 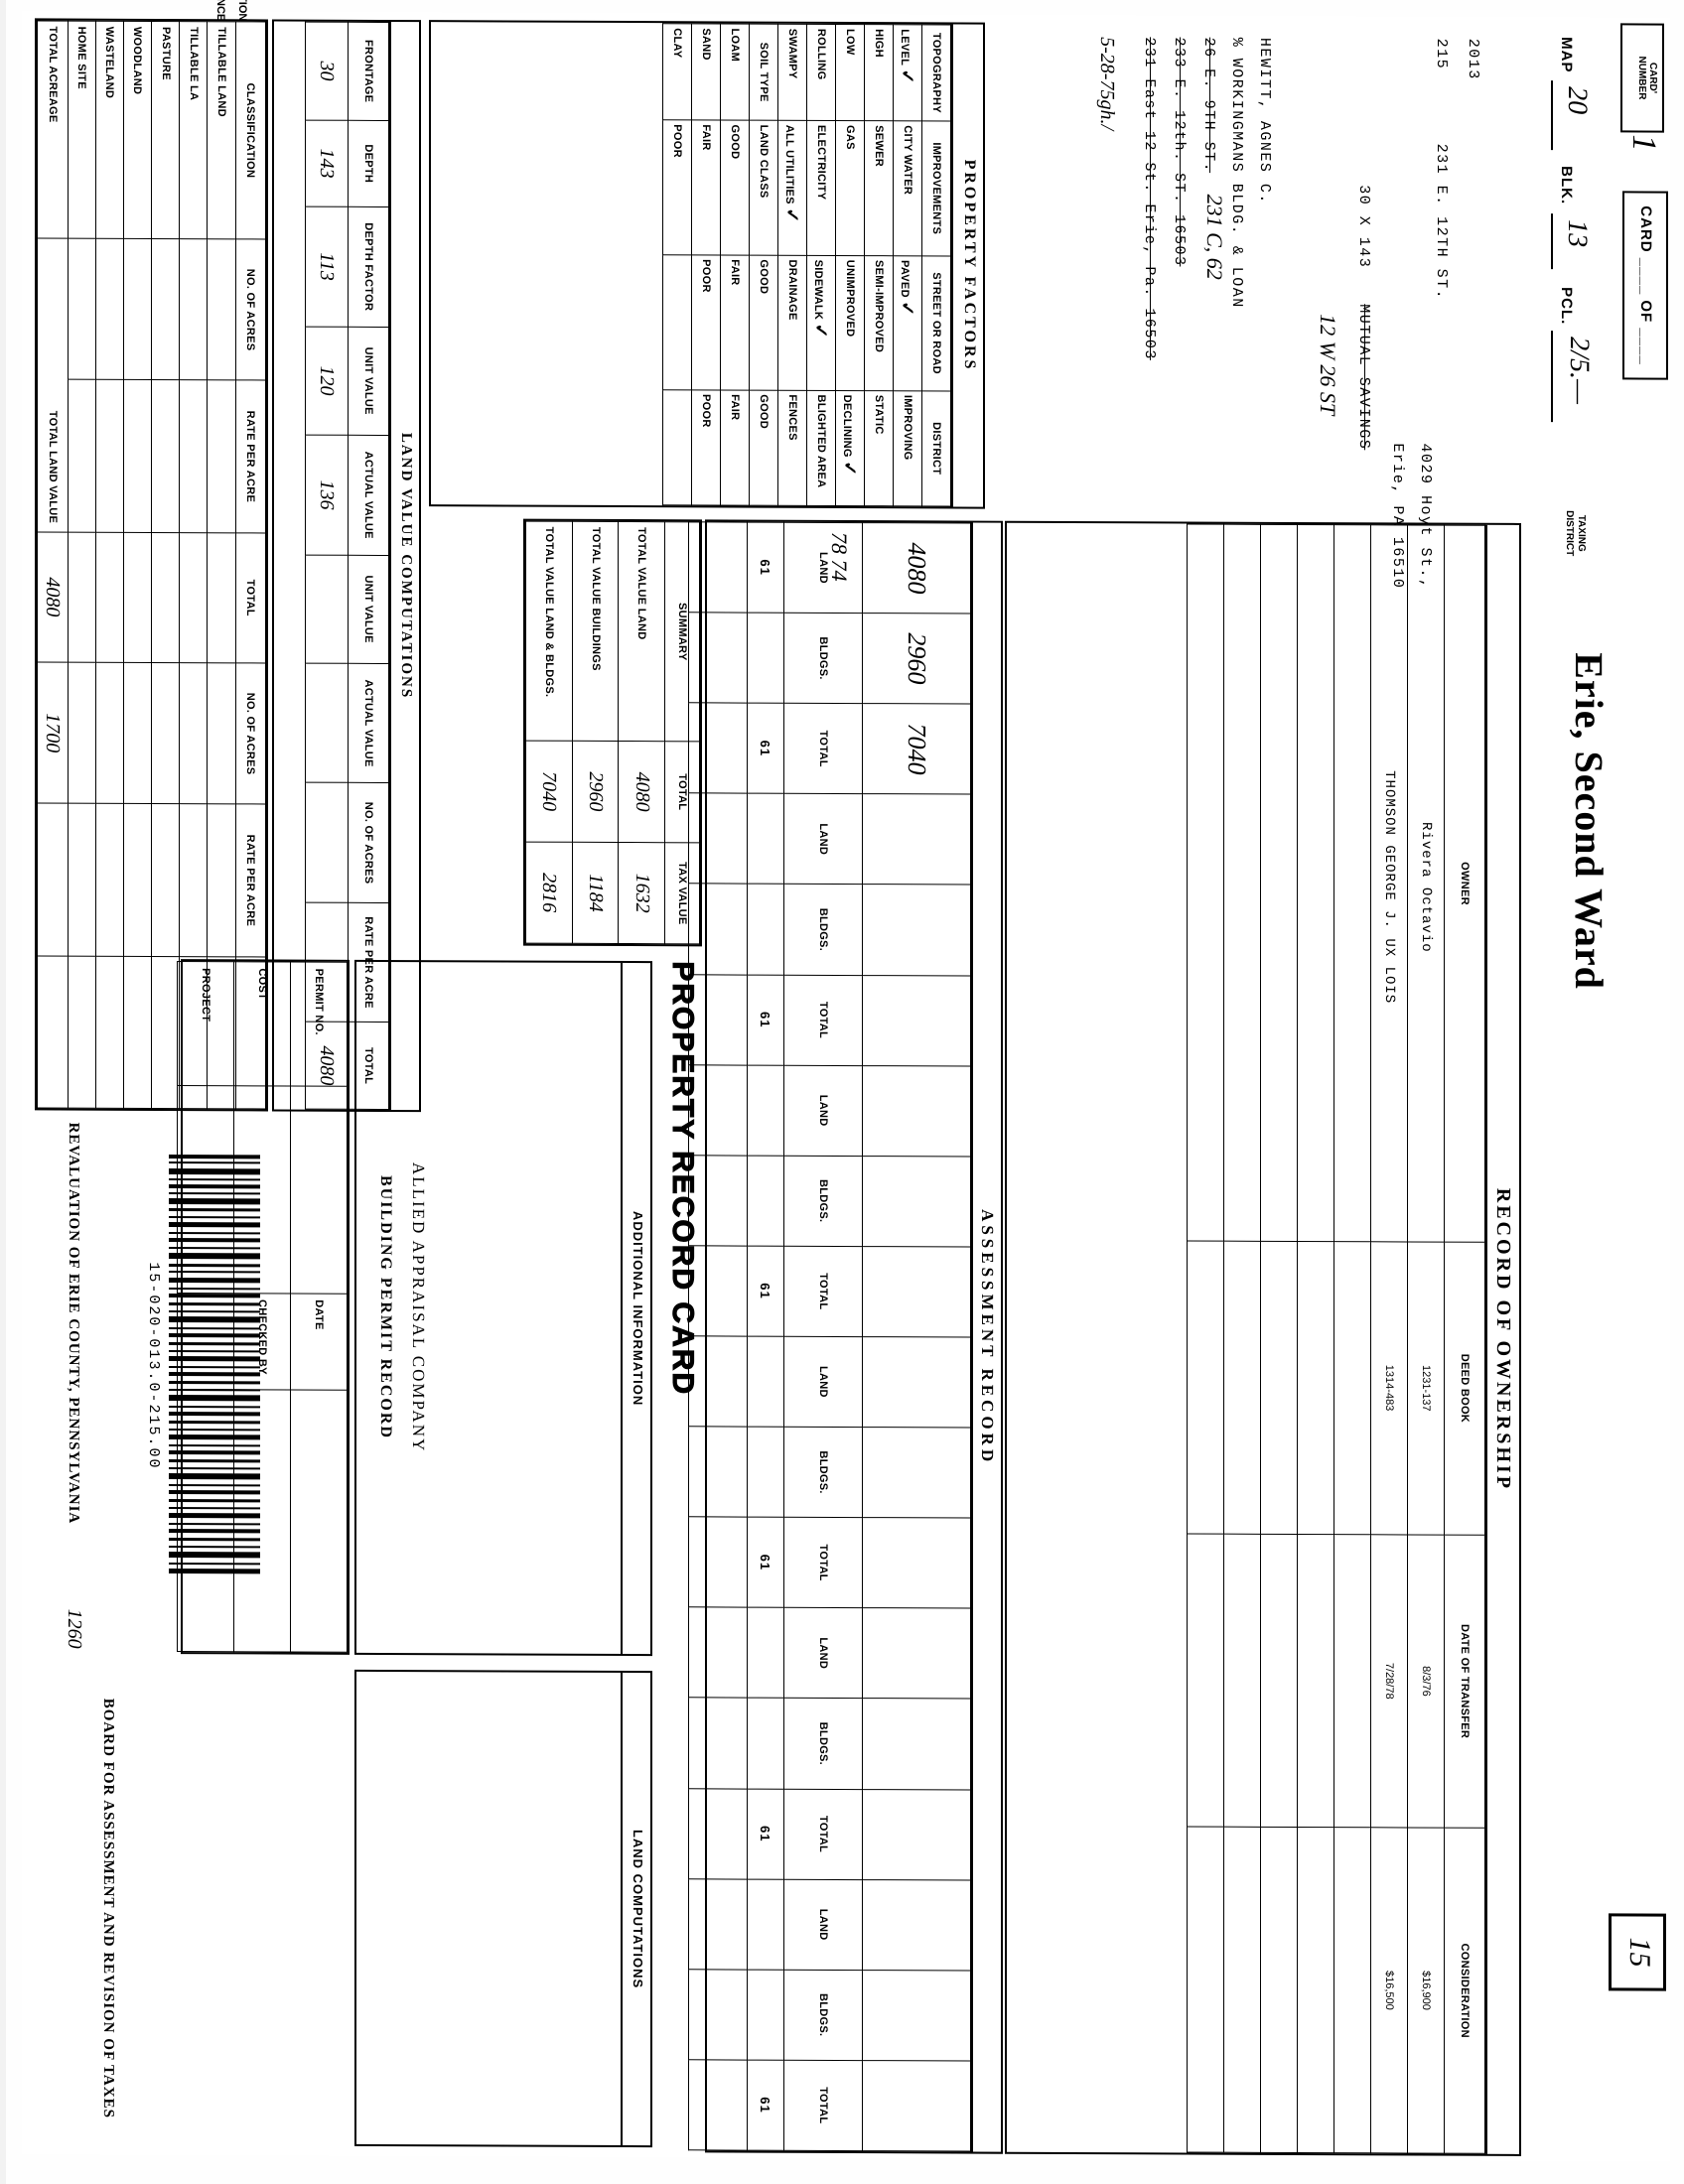 What do you see at coordinates (327, 566) in the screenshot?
I see `table-row: 30 143 113 120 136 4080` at bounding box center [327, 566].